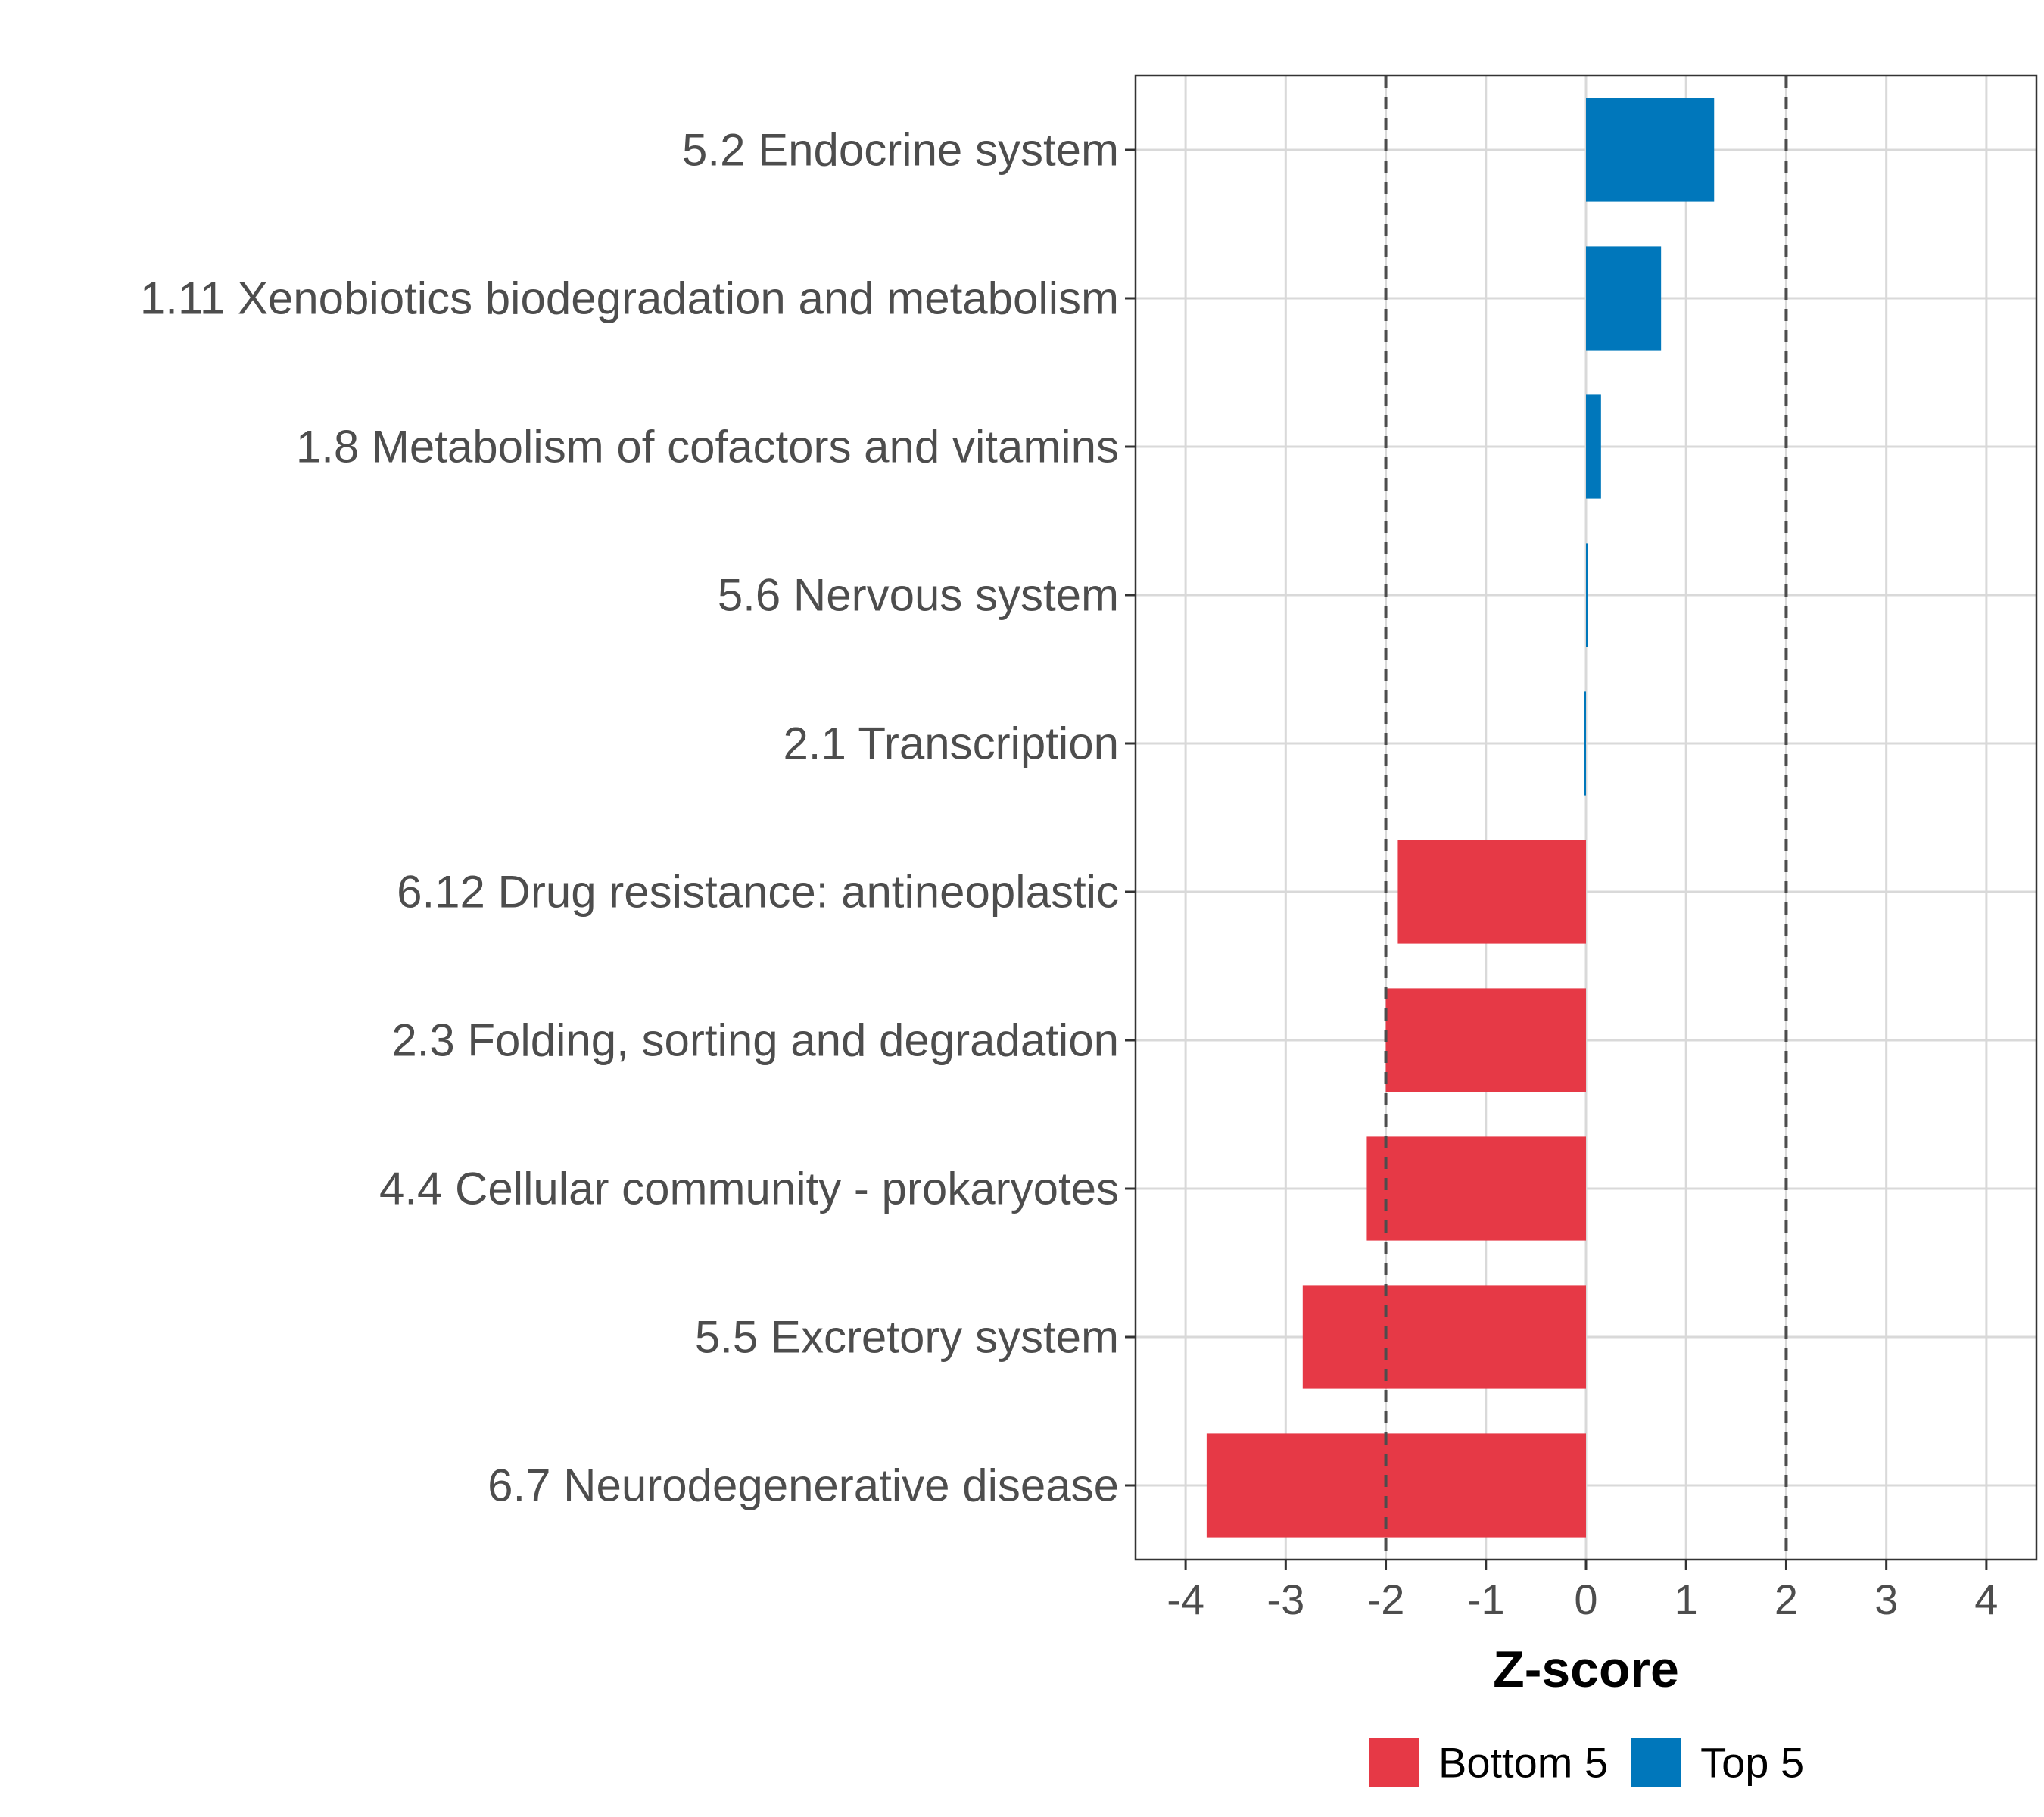 The image size is (2044, 1817). What do you see at coordinates (1587, 595) in the screenshot?
I see `bar-5-6-nervous-system` at bounding box center [1587, 595].